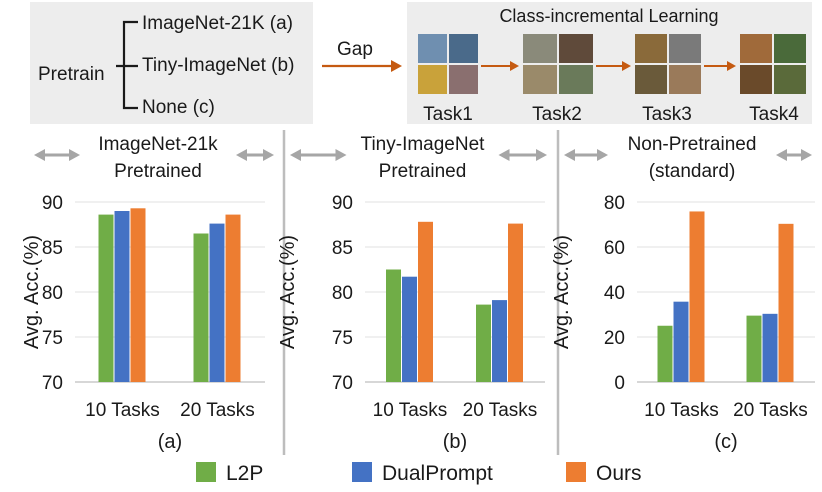  Describe the element at coordinates (692, 171) in the screenshot. I see `chart-title-line: (standard)` at that location.